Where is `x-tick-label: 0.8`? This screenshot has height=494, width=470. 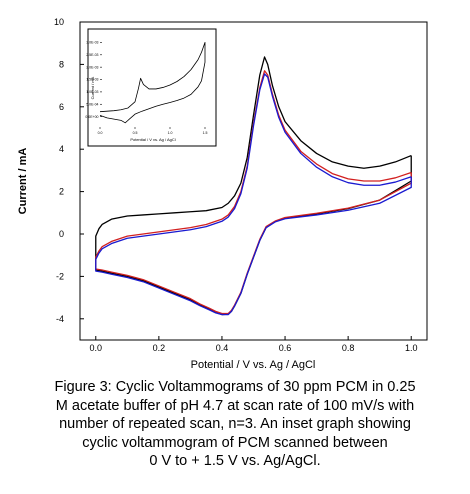
x-tick-label: 0.8 is located at coordinates (348, 348).